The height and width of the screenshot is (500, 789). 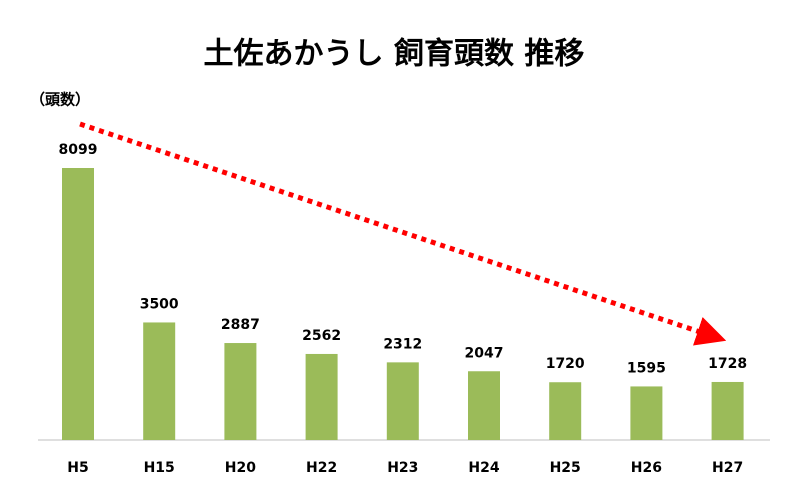 What do you see at coordinates (483, 468) in the screenshot?
I see `x-tick-label: H24` at bounding box center [483, 468].